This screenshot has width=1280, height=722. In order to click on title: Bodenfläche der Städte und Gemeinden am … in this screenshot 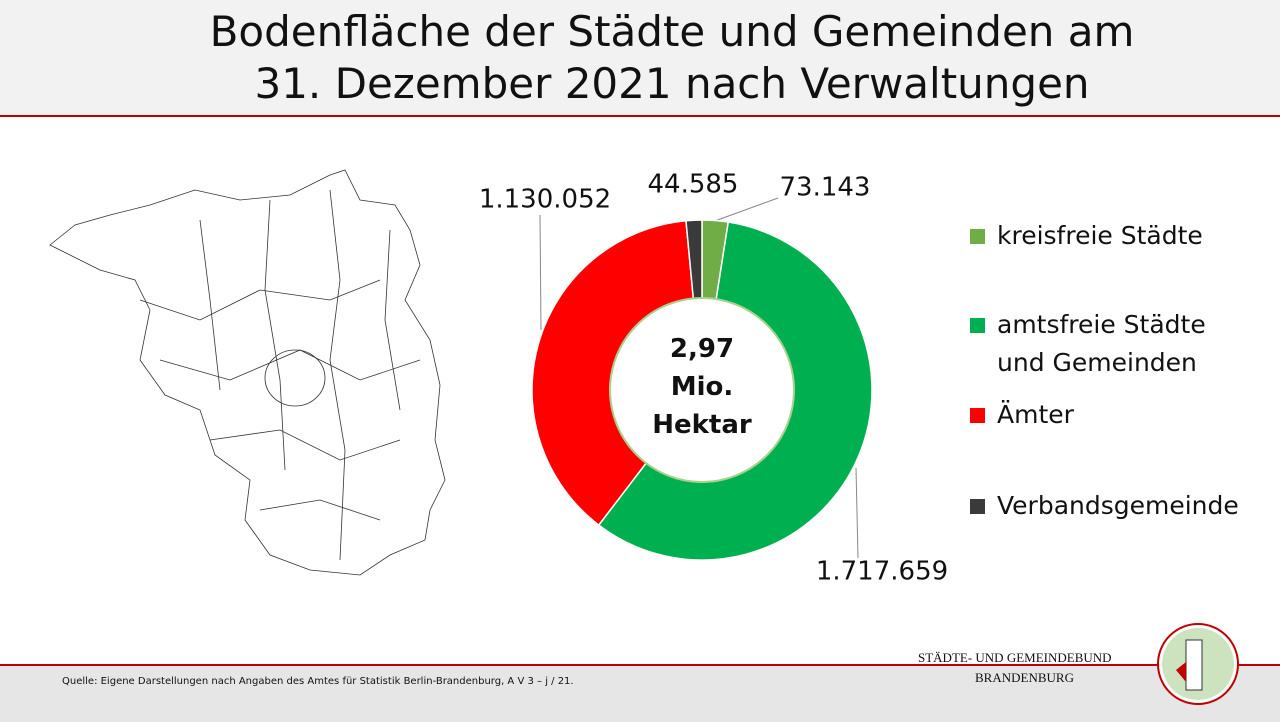, I will do `click(672, 57)`.